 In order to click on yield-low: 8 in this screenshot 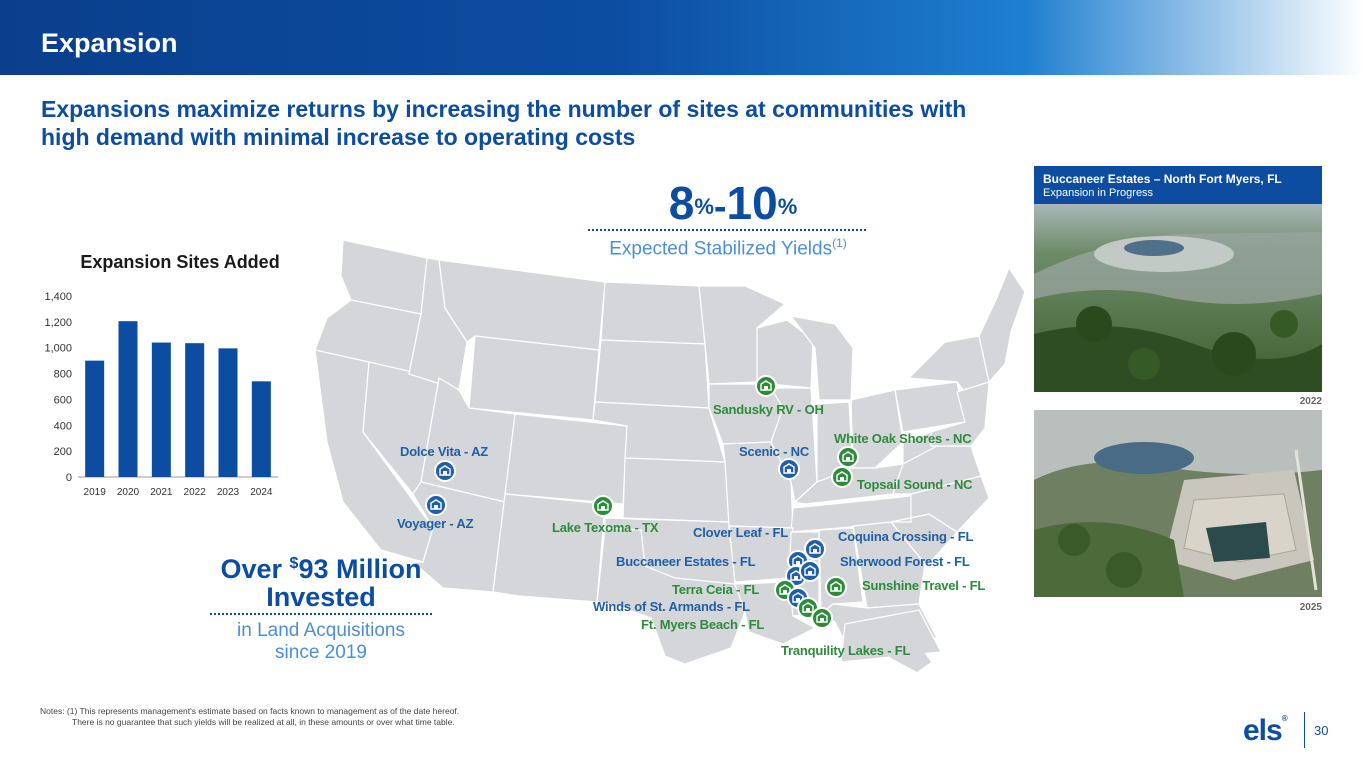, I will do `click(681, 203)`.